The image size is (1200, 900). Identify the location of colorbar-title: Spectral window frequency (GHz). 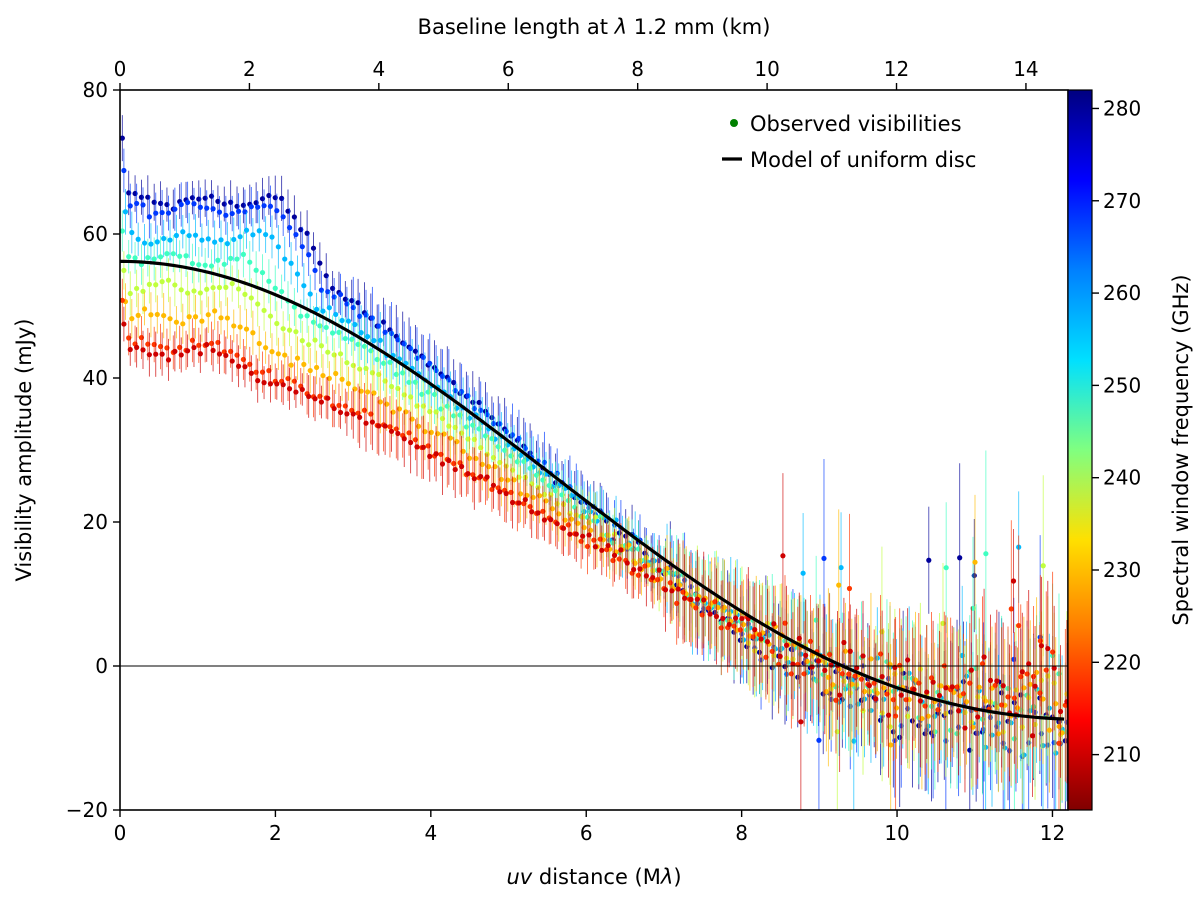
(1181, 449).